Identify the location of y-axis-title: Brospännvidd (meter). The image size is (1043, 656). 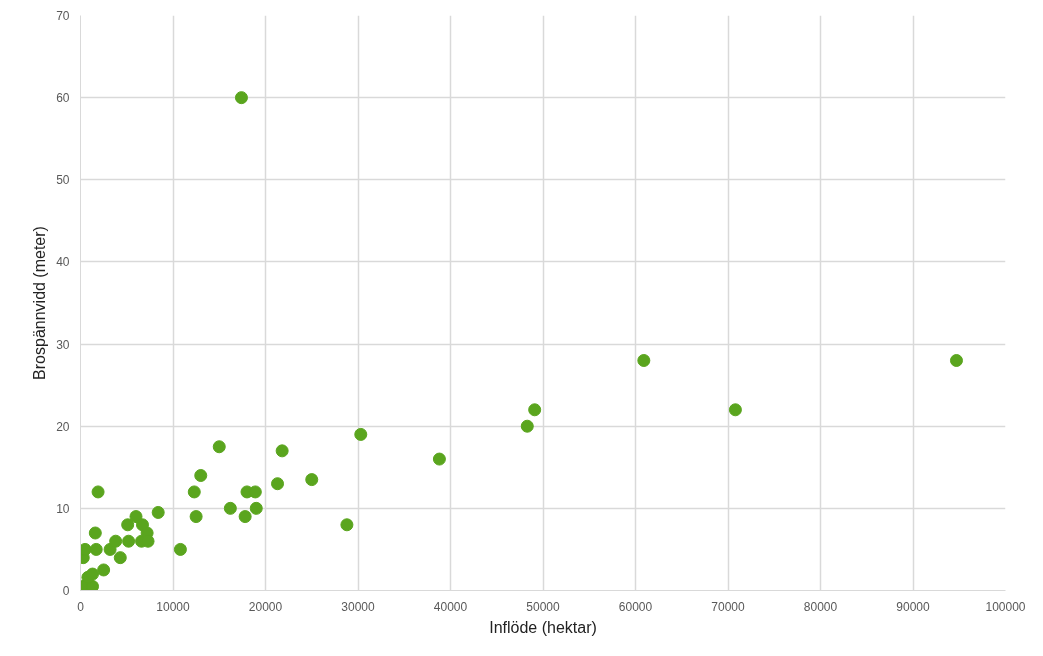
(40, 303).